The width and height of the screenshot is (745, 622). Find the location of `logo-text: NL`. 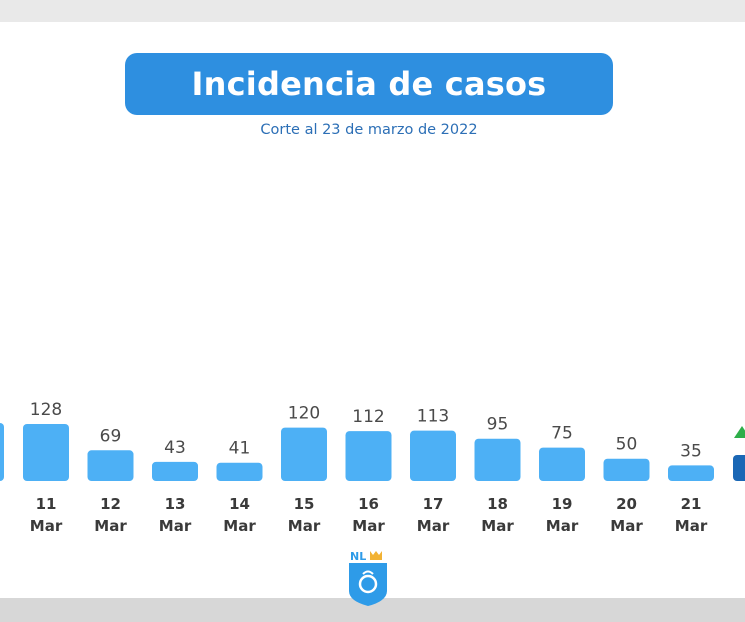

logo-text: NL is located at coordinates (358, 556).